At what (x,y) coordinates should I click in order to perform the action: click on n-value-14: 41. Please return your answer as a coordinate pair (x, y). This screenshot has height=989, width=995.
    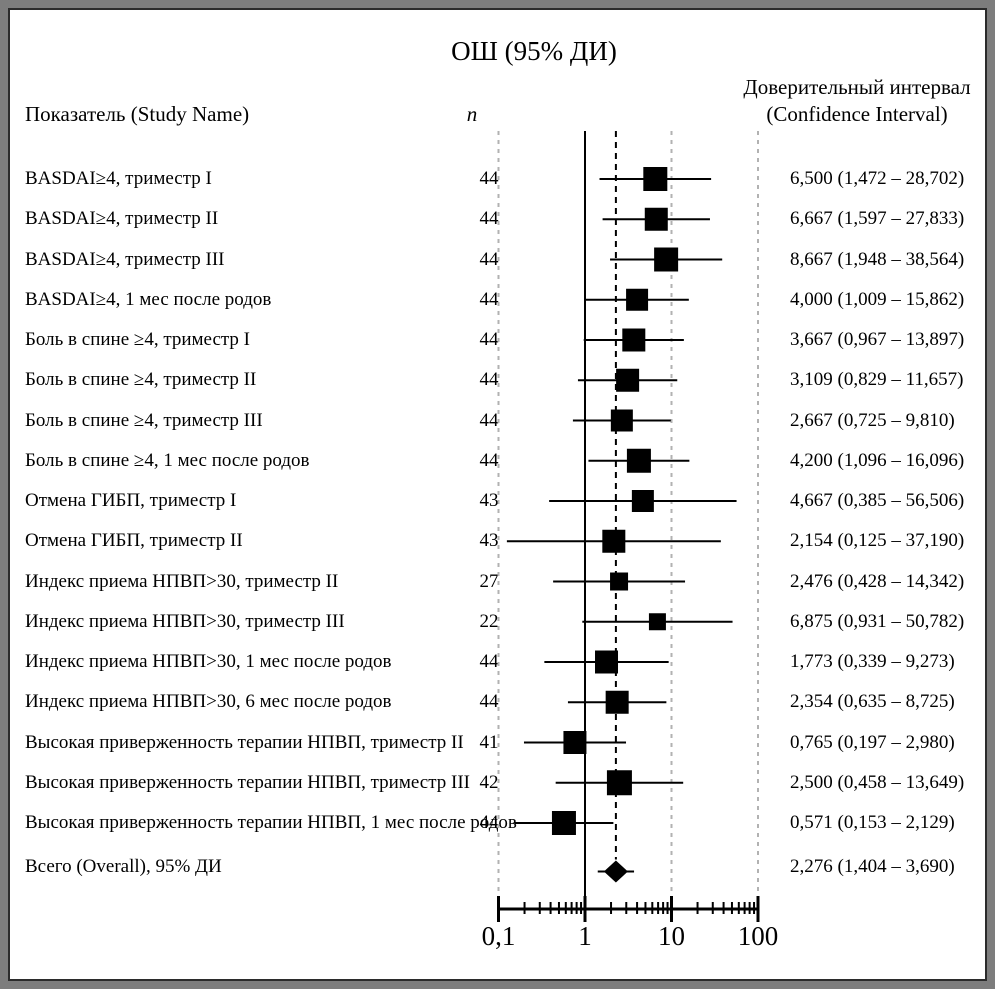
    Looking at the image, I should click on (489, 742).